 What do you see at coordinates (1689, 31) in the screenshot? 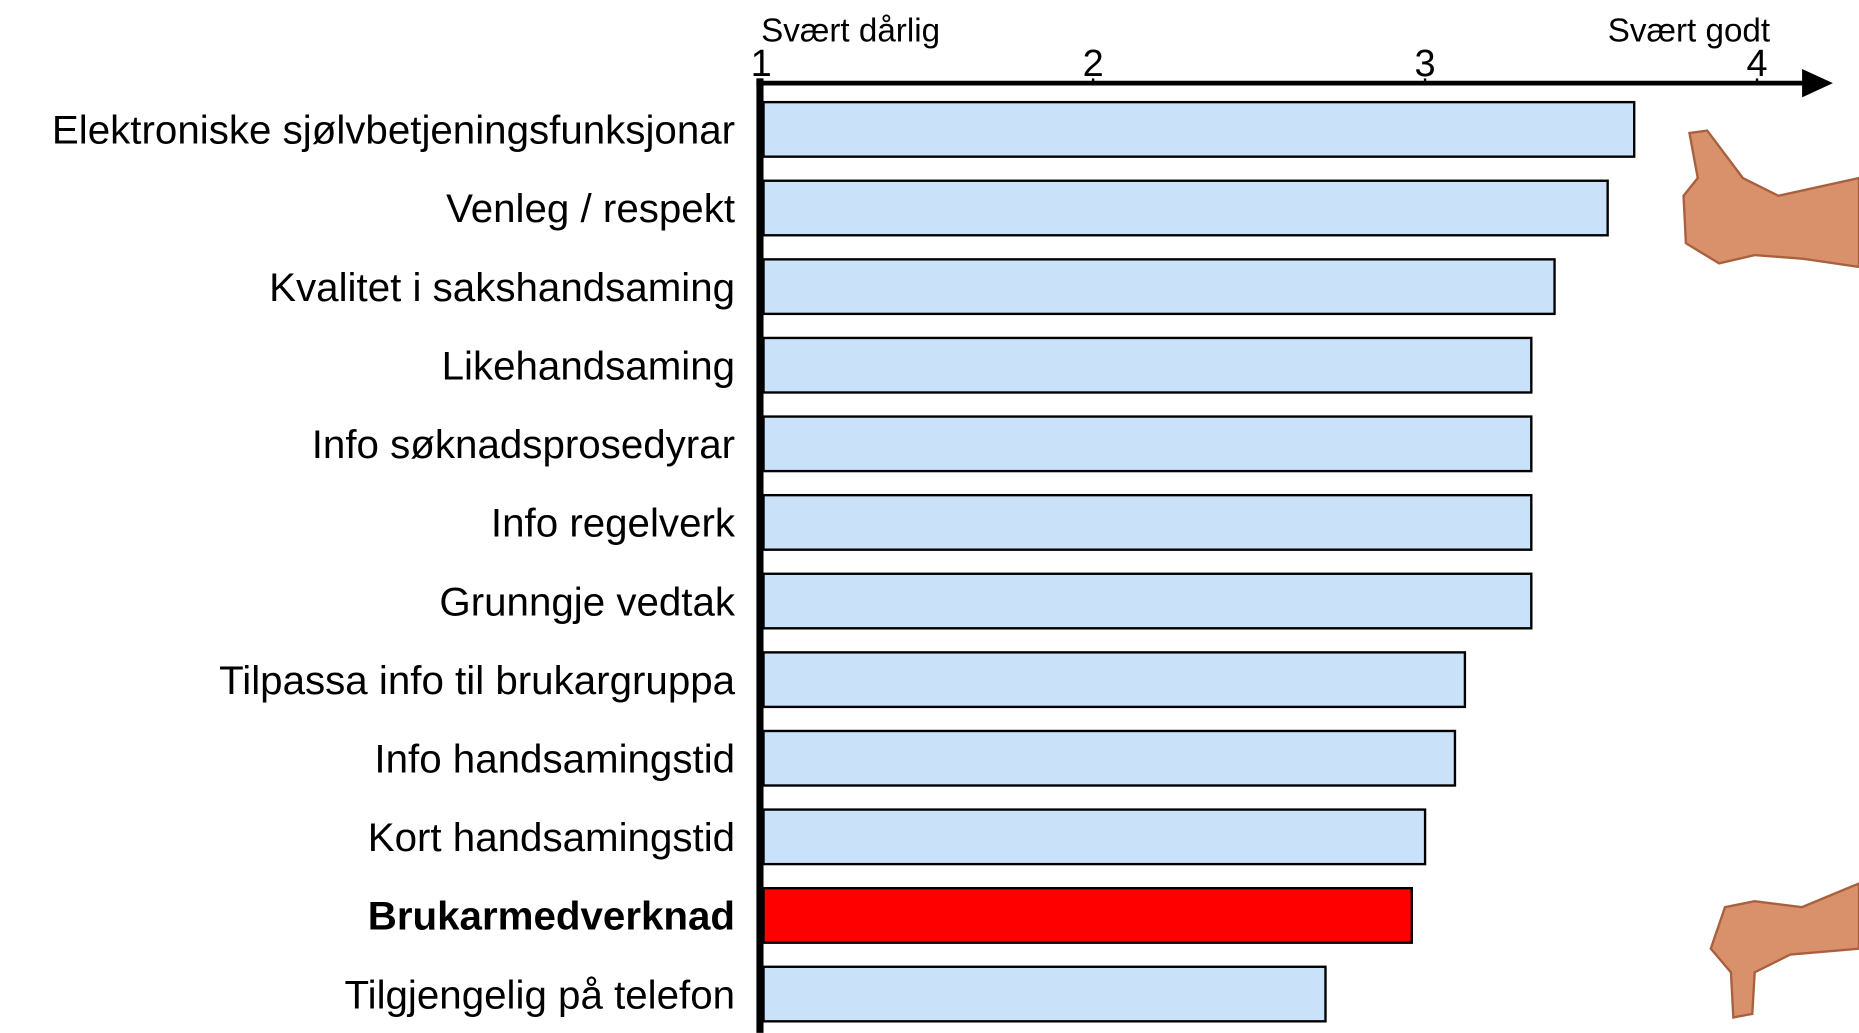
I see `annotation-right: Svært godt` at bounding box center [1689, 31].